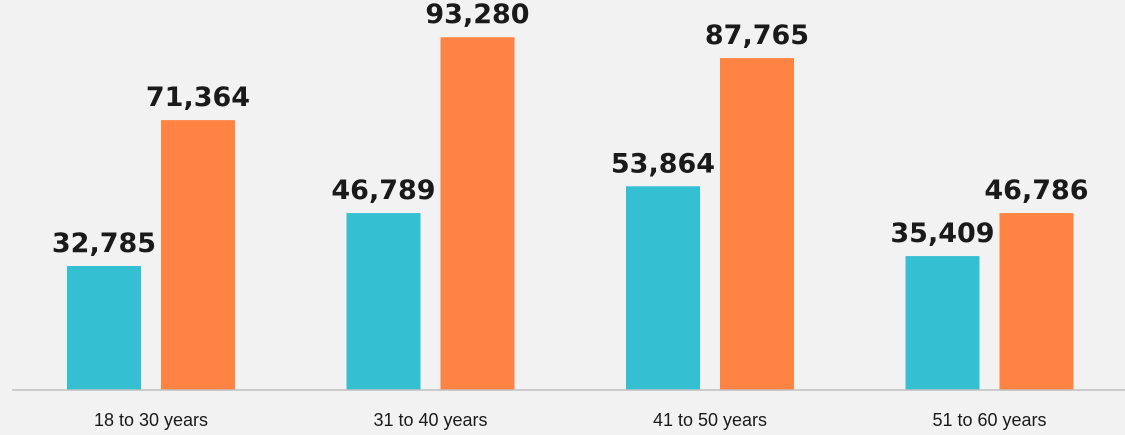  I want to click on data-label-series-1-1: 32,785, so click(104, 243).